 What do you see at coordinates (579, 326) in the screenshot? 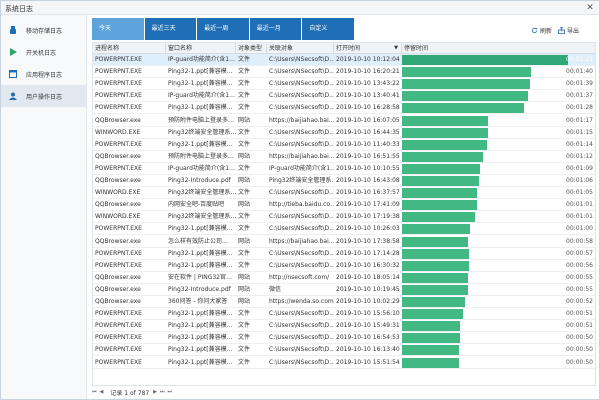
I see `duration-value: 00:00:51` at bounding box center [579, 326].